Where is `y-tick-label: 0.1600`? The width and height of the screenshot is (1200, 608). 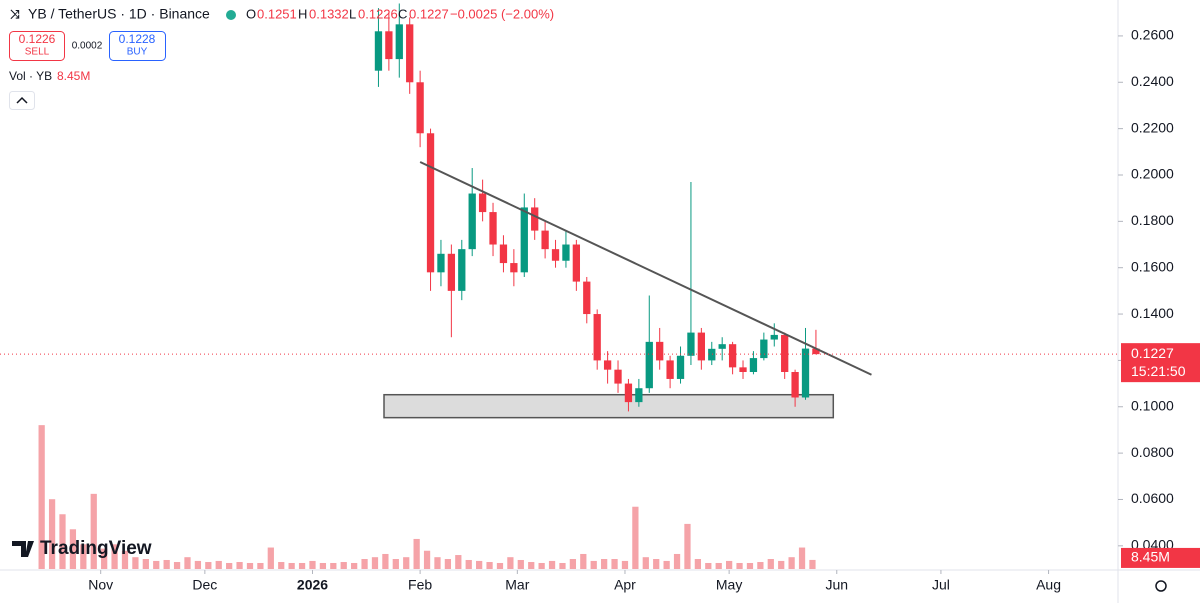
y-tick-label: 0.1600 is located at coordinates (1152, 266).